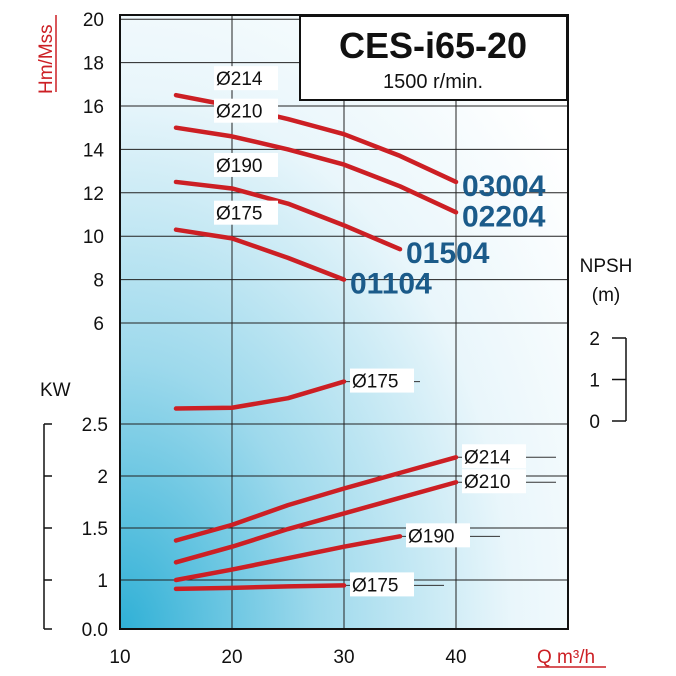 The width and height of the screenshot is (676, 676). What do you see at coordinates (94, 150) in the screenshot?
I see `head-tick-label: 14` at bounding box center [94, 150].